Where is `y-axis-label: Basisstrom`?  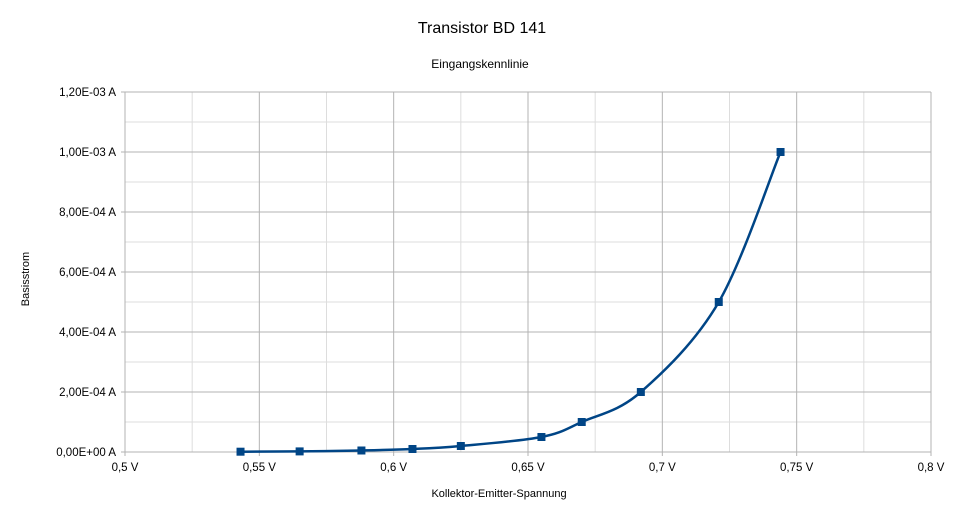 y-axis-label: Basisstrom is located at coordinates (26, 279).